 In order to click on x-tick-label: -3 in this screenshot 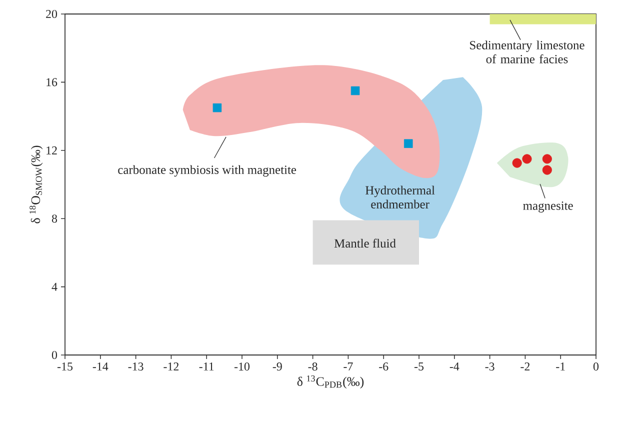, I will do `click(489, 366)`.